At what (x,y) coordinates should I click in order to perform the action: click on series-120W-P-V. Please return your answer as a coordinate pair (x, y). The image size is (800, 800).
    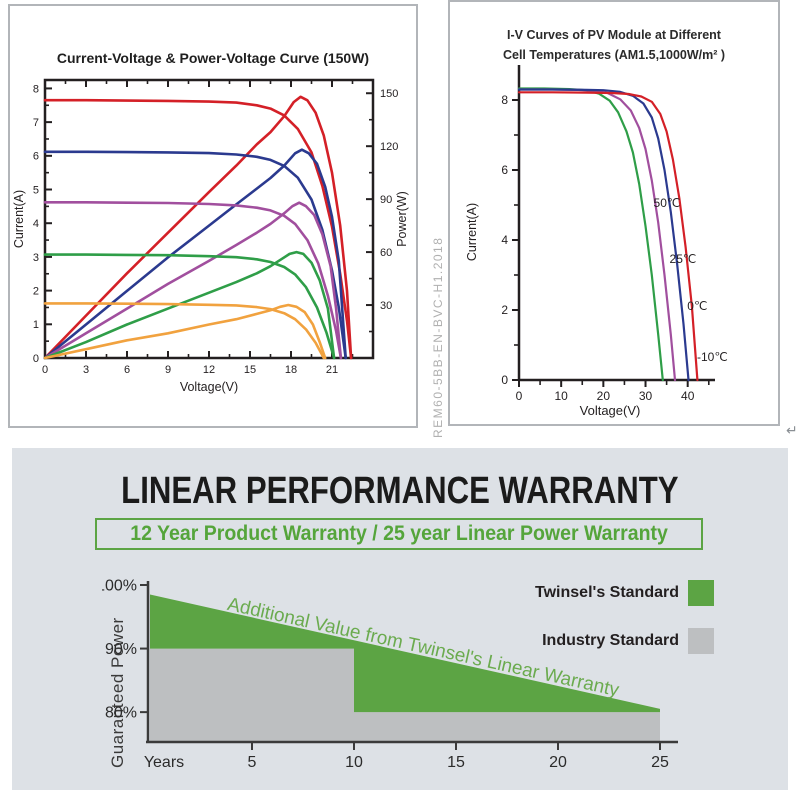
    Looking at the image, I should click on (195, 254).